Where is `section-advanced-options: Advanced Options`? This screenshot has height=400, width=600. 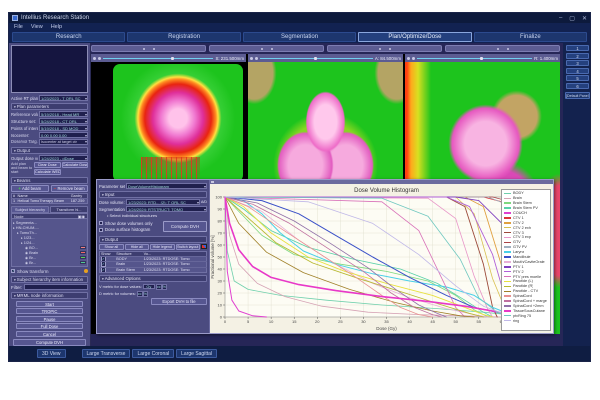
section-advanced-options: Advanced Options is located at coordinates (153, 278).